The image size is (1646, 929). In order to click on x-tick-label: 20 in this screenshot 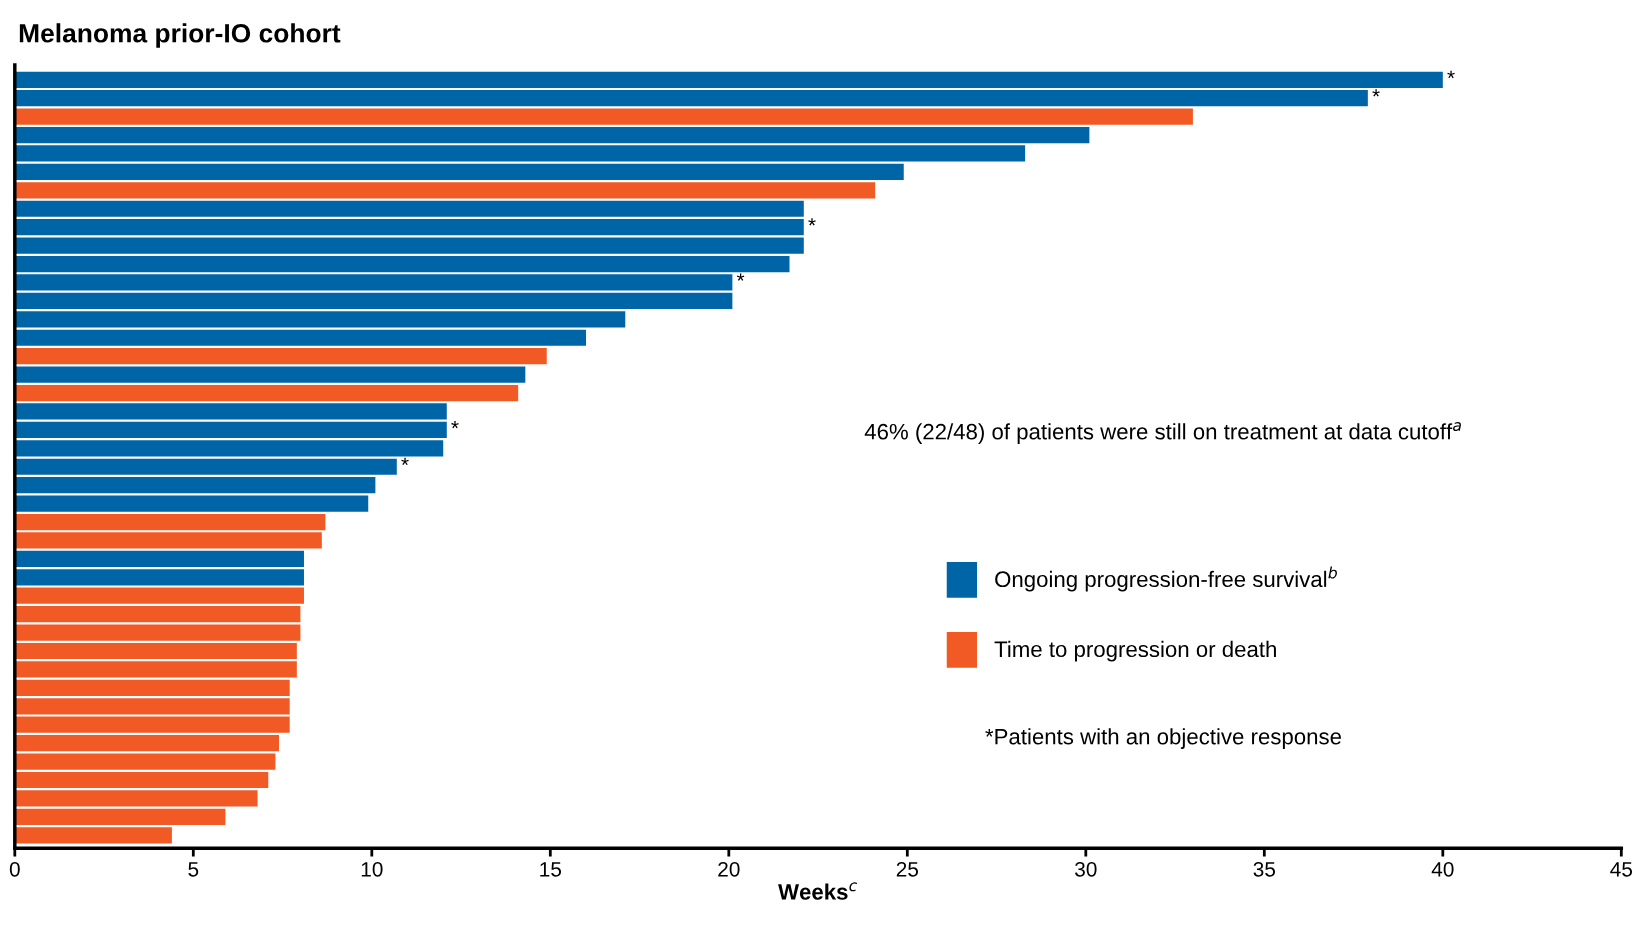, I will do `click(729, 869)`.